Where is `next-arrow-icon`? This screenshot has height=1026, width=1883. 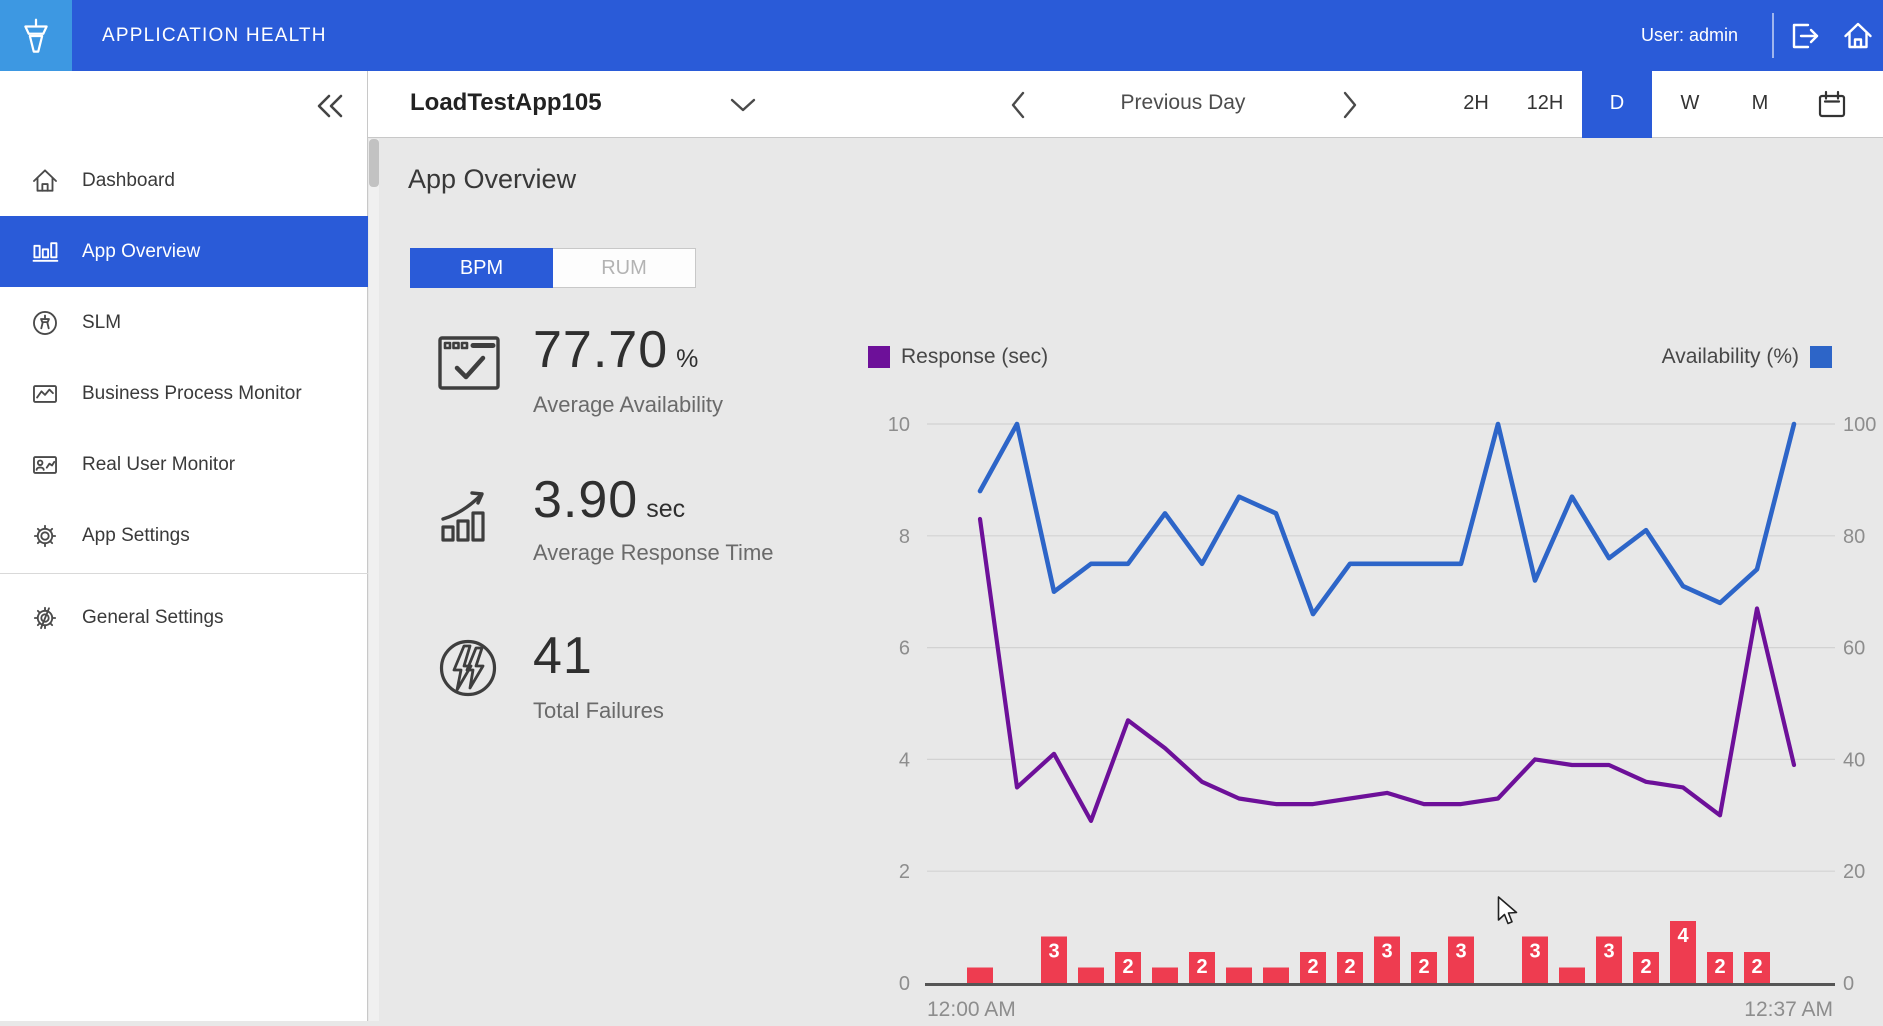 next-arrow-icon is located at coordinates (1350, 105).